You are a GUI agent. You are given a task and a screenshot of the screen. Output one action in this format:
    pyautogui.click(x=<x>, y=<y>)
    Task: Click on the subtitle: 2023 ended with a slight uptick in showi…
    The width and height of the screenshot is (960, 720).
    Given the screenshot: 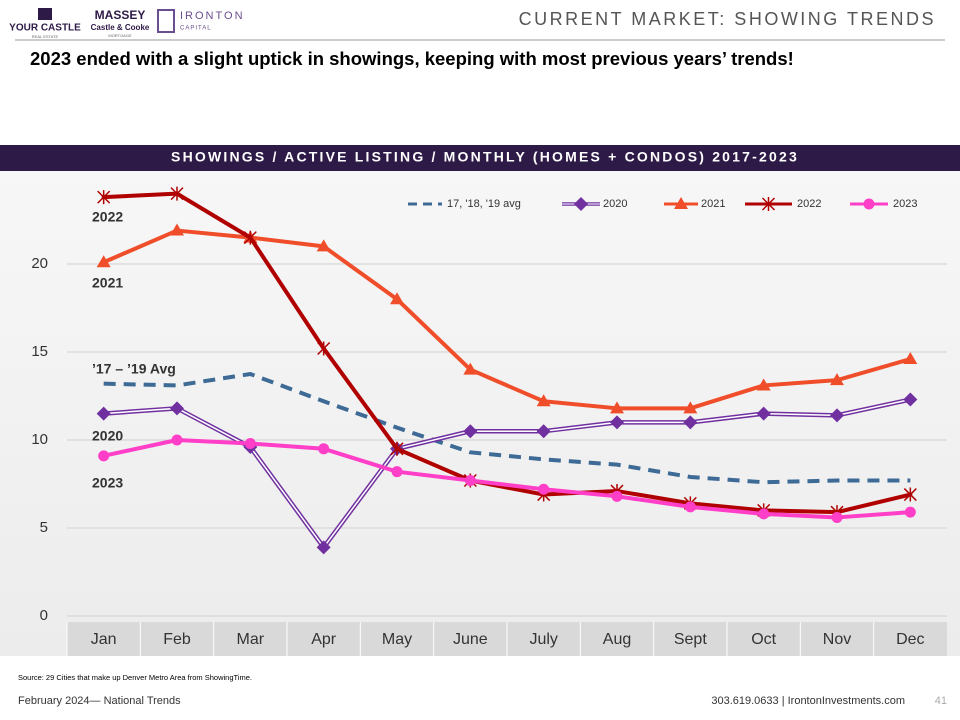 What is the action you would take?
    pyautogui.click(x=412, y=58)
    